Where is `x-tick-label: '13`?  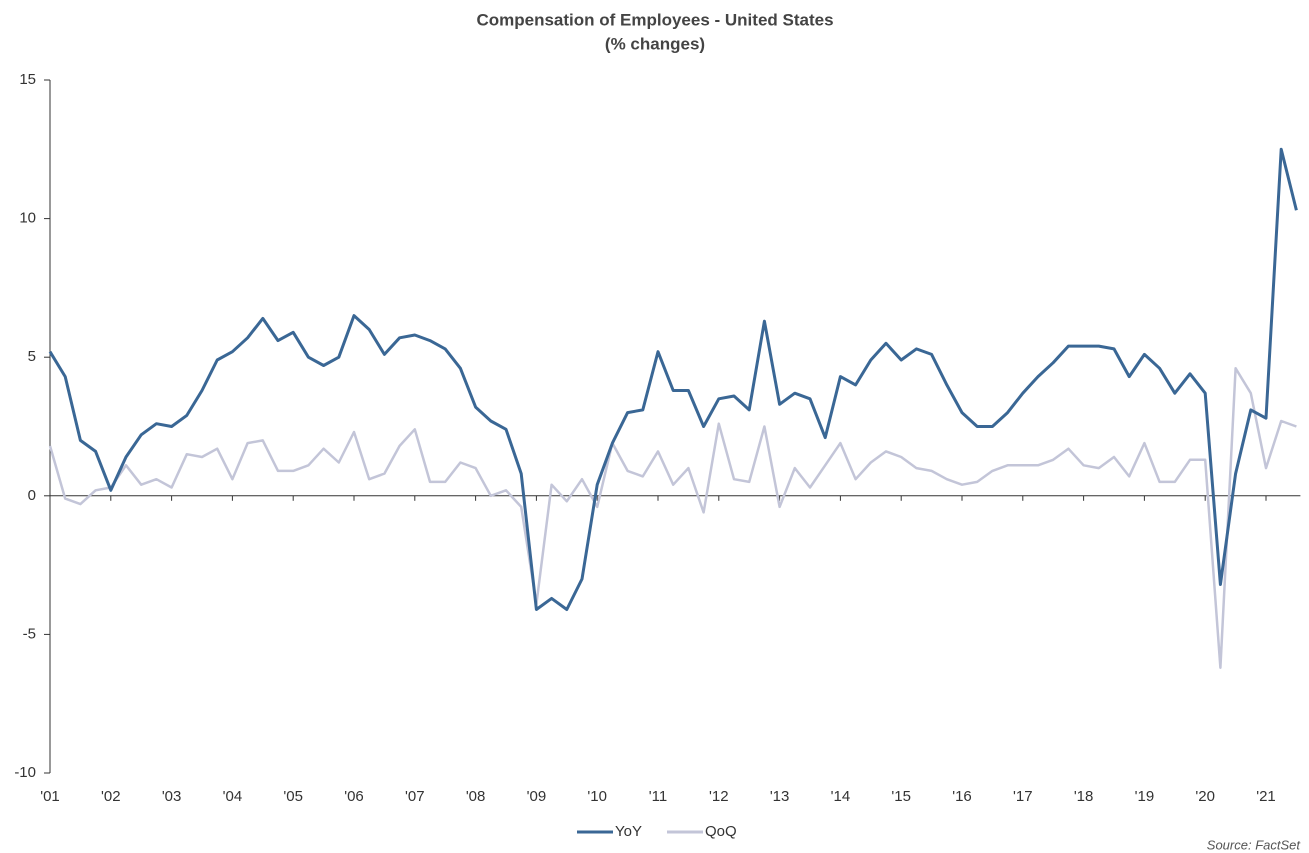 x-tick-label: '13 is located at coordinates (780, 796).